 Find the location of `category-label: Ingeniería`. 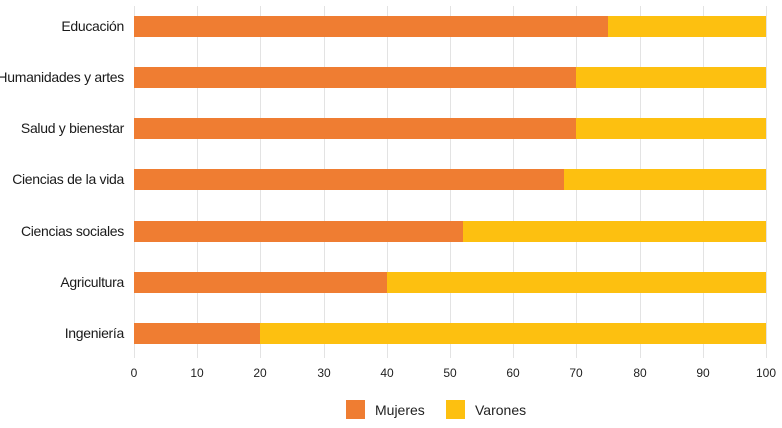

category-label: Ingeniería is located at coordinates (94, 333).